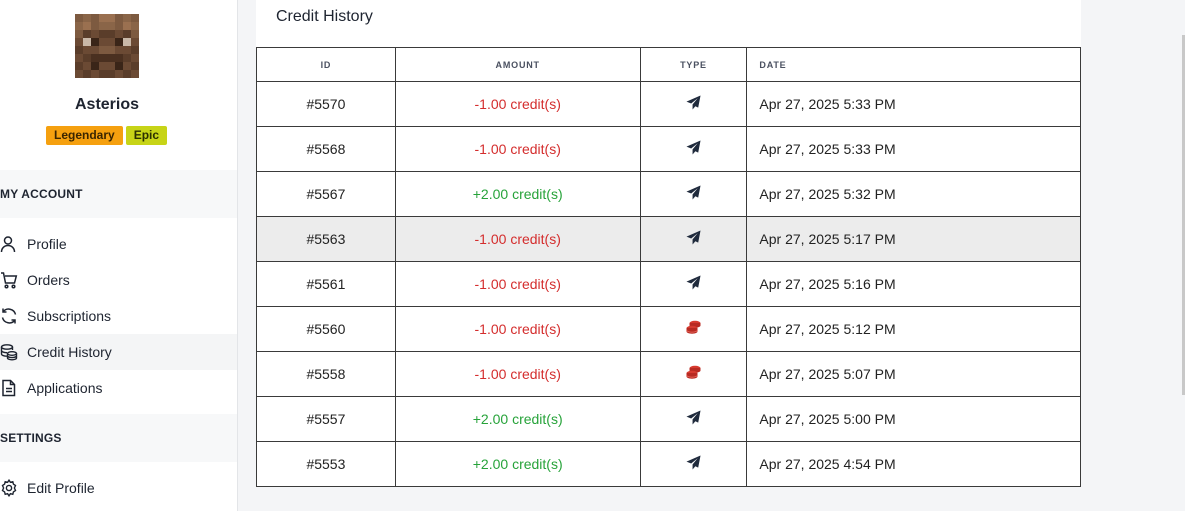 This screenshot has height=511, width=1185. I want to click on settings-heading: SETTINGS, so click(118, 438).